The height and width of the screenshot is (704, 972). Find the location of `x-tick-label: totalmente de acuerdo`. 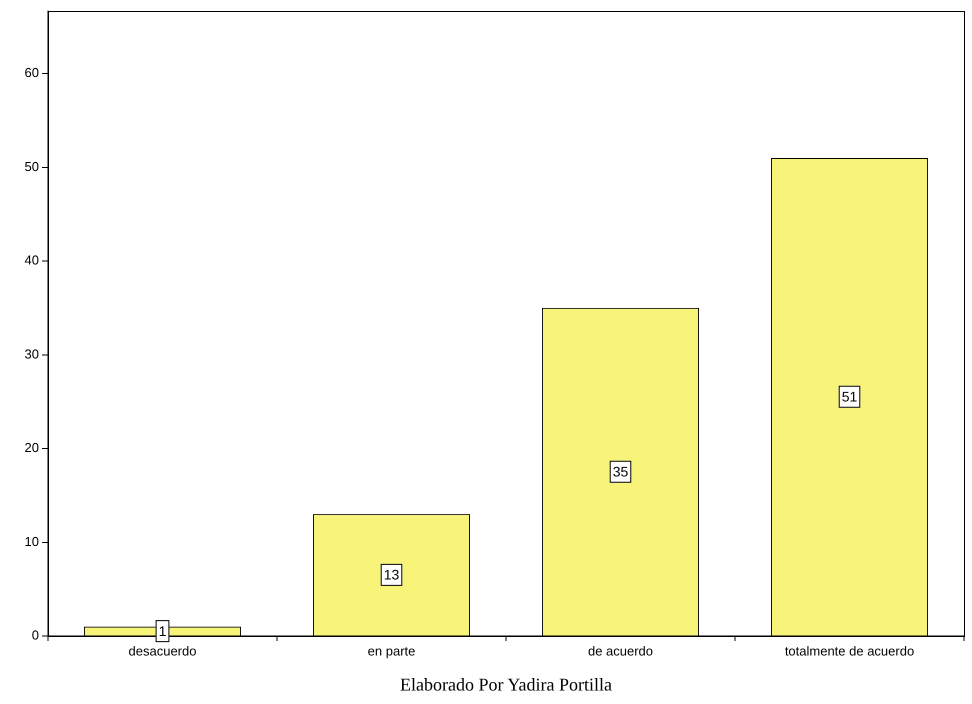

x-tick-label: totalmente de acuerdo is located at coordinates (849, 650).